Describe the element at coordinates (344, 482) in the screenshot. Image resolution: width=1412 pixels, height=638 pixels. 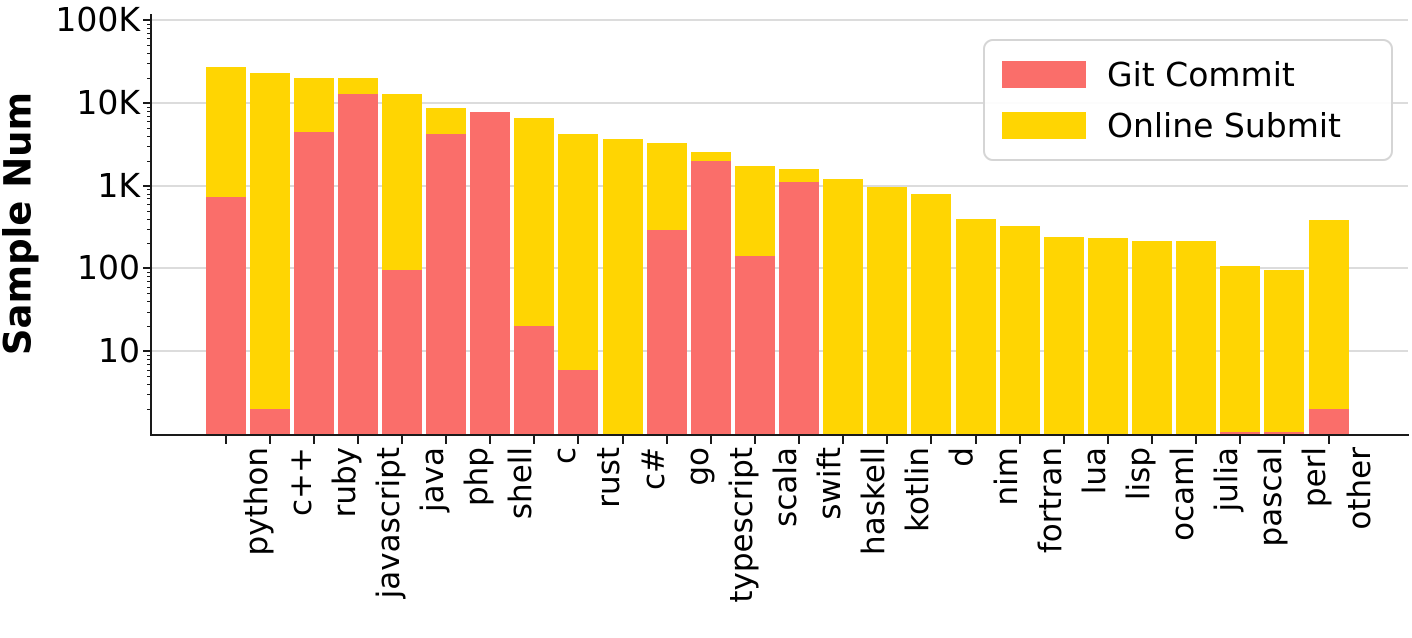
I see `x-tick-label: ruby` at that location.